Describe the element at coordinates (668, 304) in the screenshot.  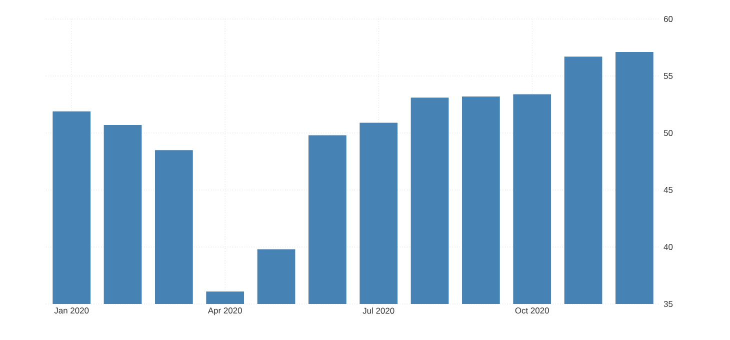
I see `y-tick-label: 35` at that location.